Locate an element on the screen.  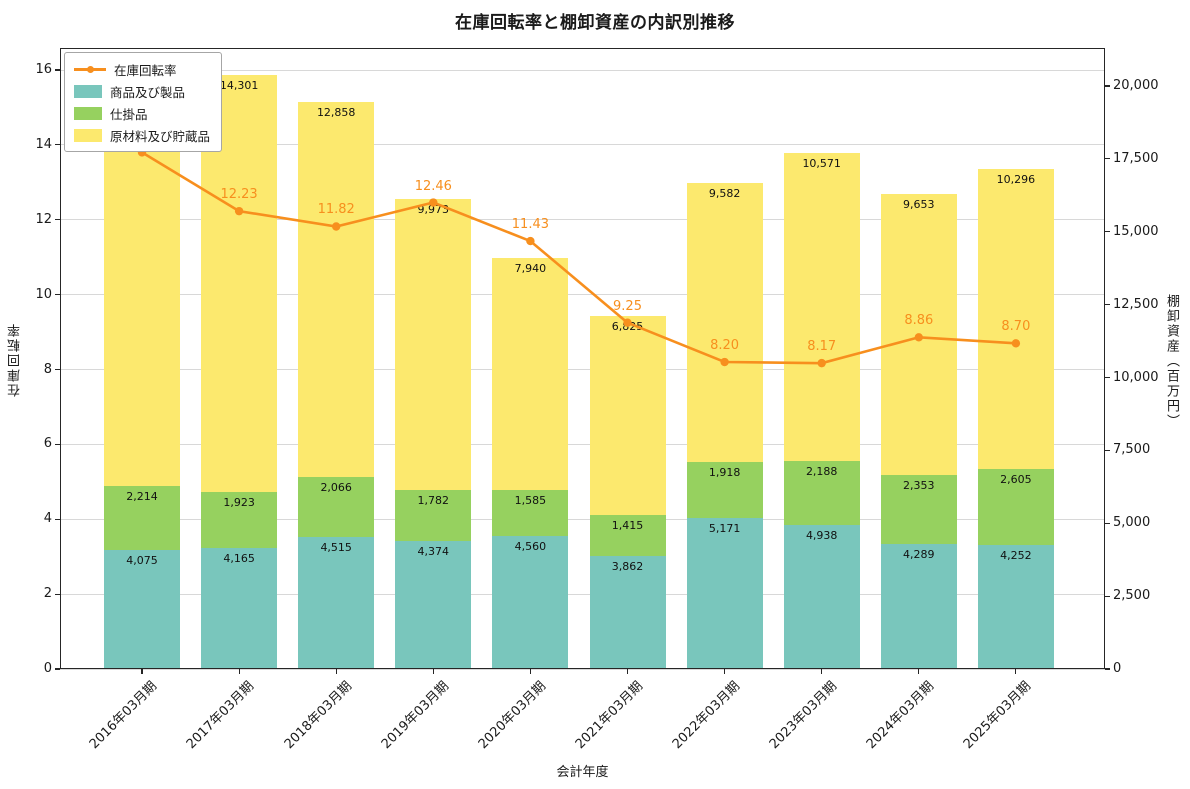
x-tick-label: 2024年03月期 is located at coordinates (900, 715).